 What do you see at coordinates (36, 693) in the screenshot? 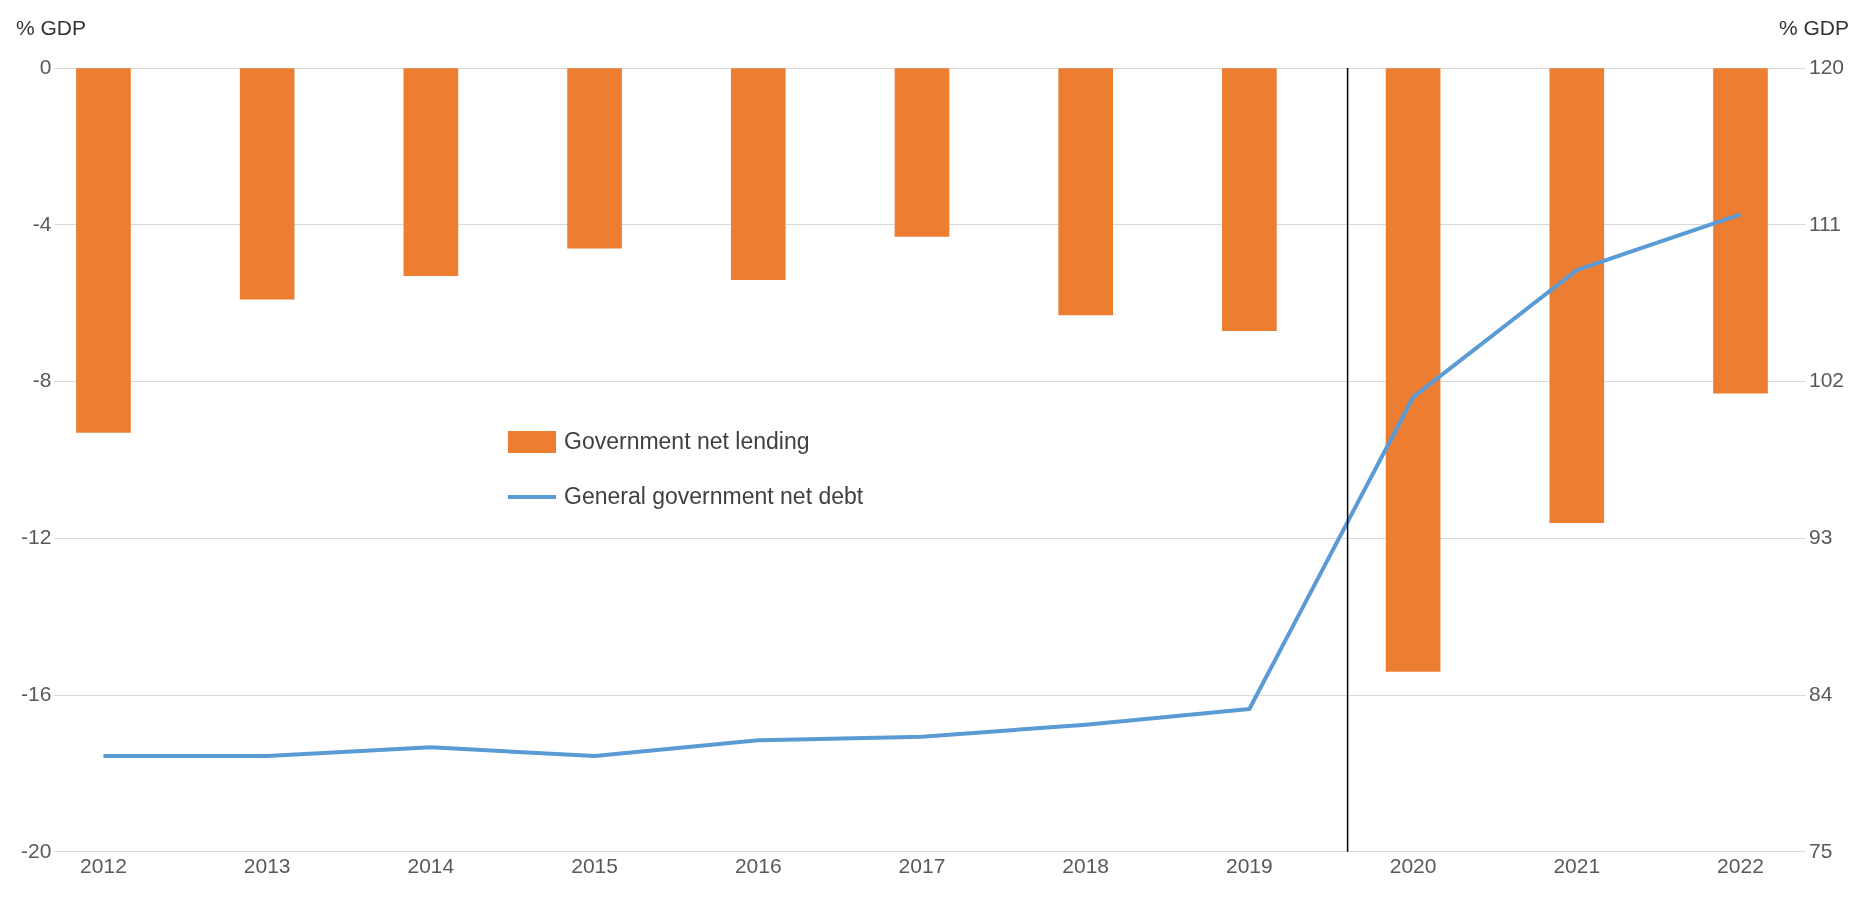
I see `y-tick-label: -16` at bounding box center [36, 693].